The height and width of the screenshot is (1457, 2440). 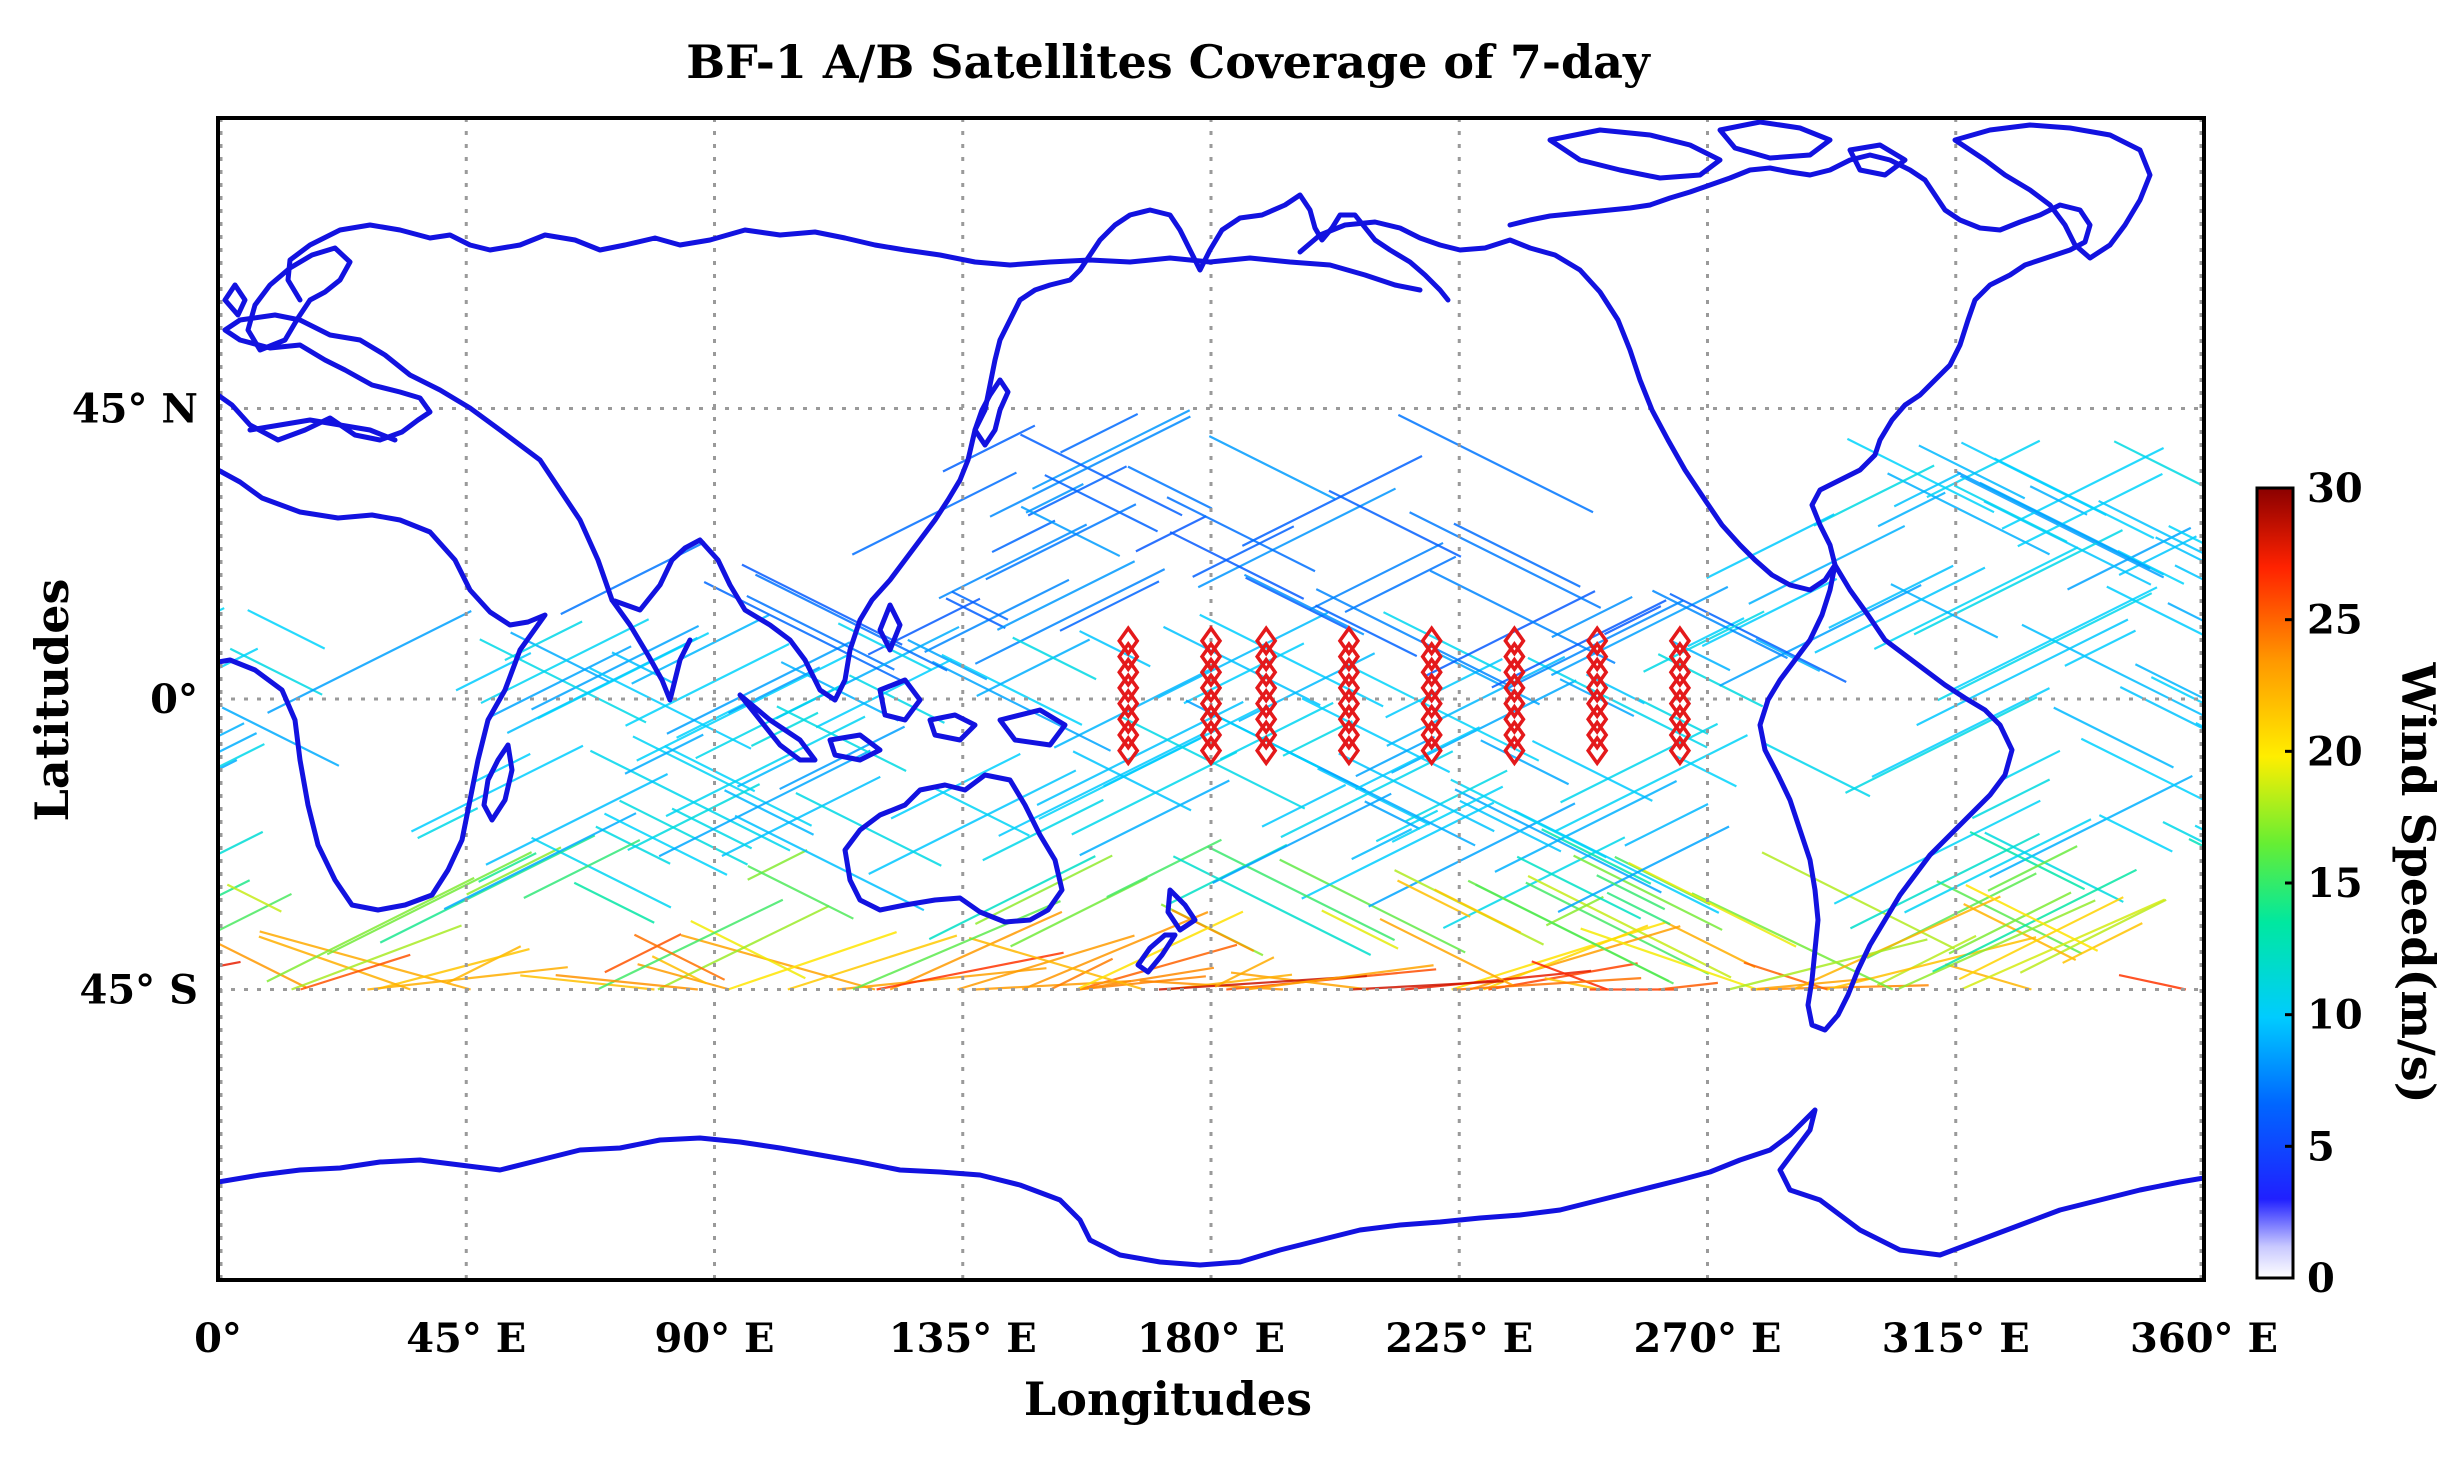 I want to click on x-tick-label: 90° E, so click(x=714, y=1338).